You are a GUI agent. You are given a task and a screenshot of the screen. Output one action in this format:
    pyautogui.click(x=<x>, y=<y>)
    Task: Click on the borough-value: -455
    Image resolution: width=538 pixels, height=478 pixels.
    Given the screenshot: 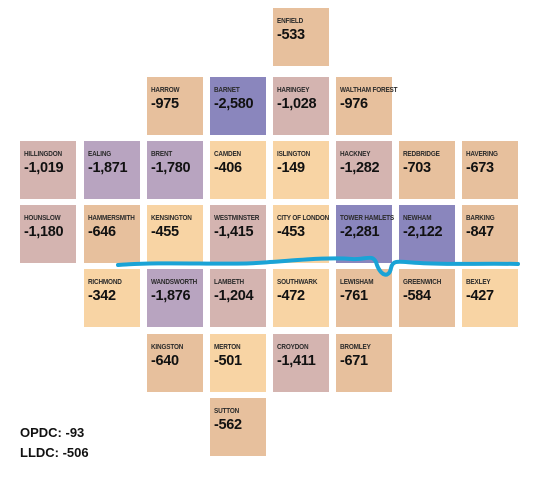 What is the action you would take?
    pyautogui.click(x=165, y=232)
    